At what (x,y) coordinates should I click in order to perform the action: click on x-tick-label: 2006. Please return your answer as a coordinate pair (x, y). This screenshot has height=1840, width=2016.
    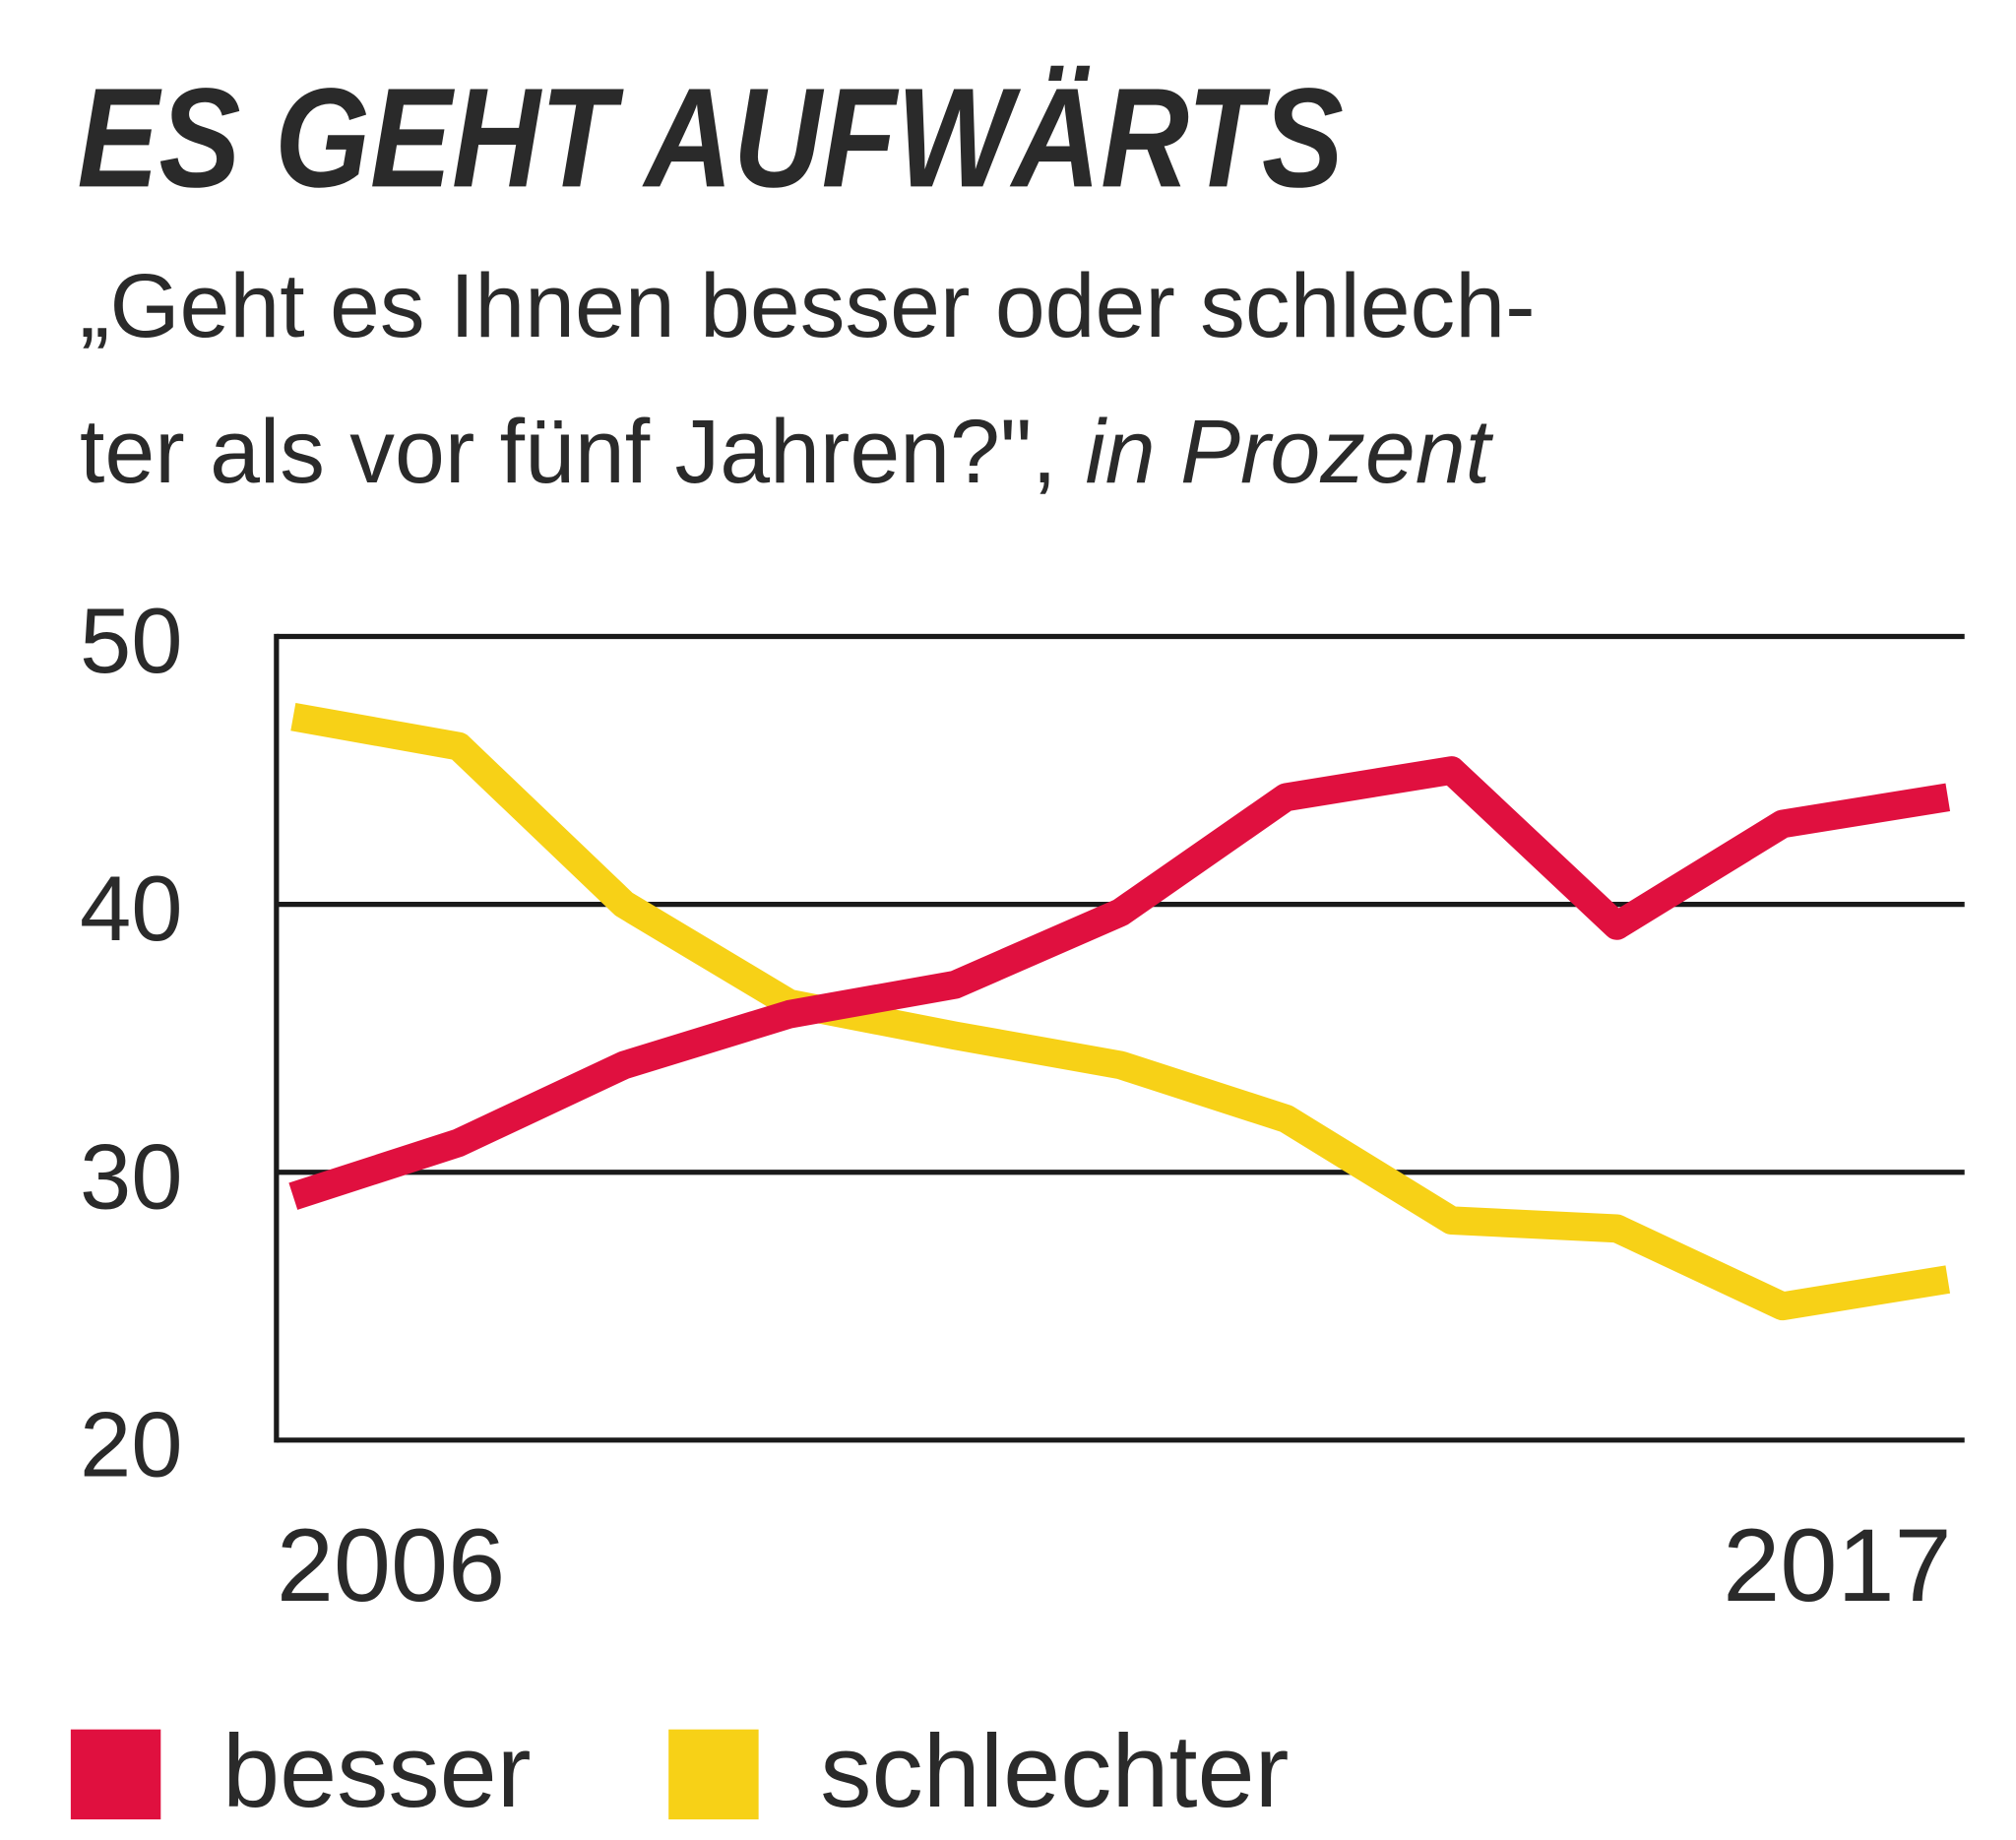
    Looking at the image, I should click on (391, 1565).